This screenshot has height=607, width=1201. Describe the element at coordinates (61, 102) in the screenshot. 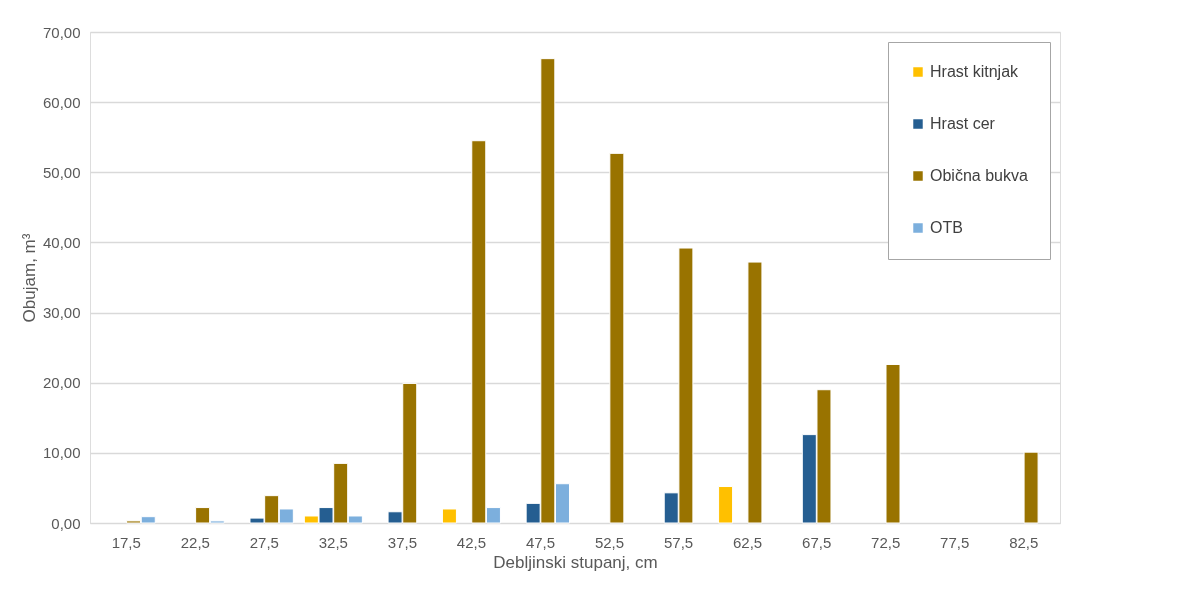

I see `y-tick-label: 60,00` at that location.